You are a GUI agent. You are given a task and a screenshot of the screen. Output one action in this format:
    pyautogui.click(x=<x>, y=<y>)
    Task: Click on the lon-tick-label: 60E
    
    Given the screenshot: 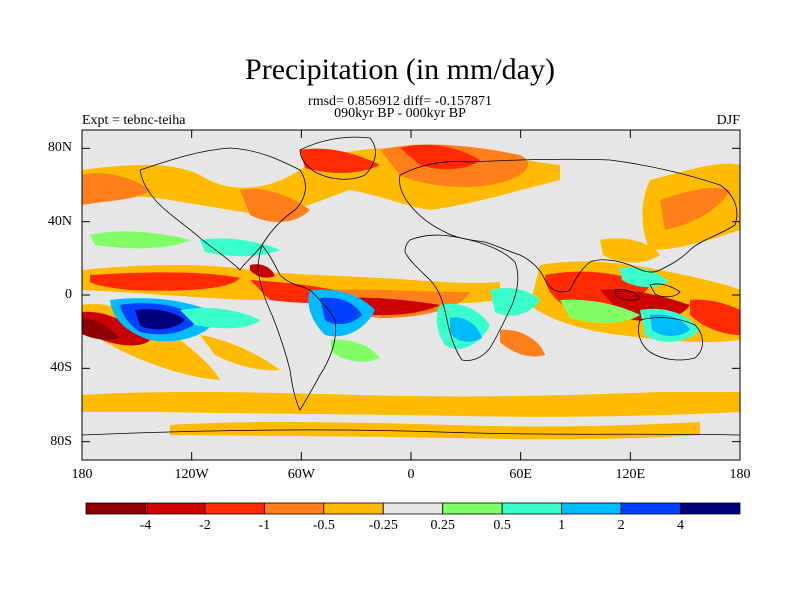 What is the action you would take?
    pyautogui.click(x=520, y=474)
    